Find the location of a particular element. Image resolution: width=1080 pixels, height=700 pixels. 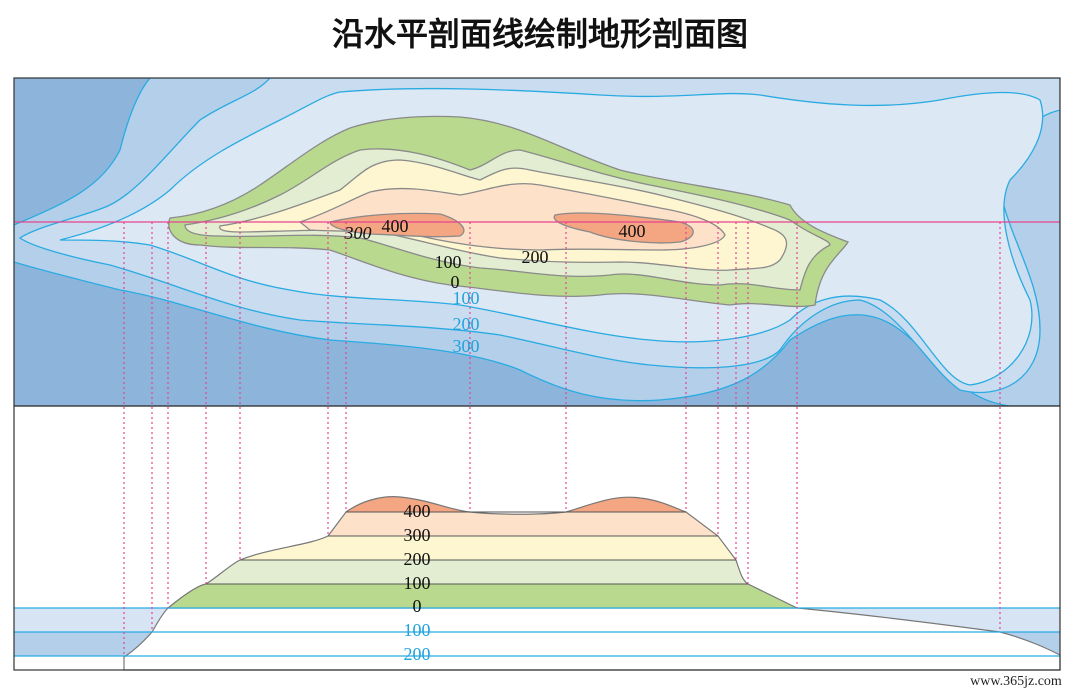

level-label: 0 is located at coordinates (417, 606).